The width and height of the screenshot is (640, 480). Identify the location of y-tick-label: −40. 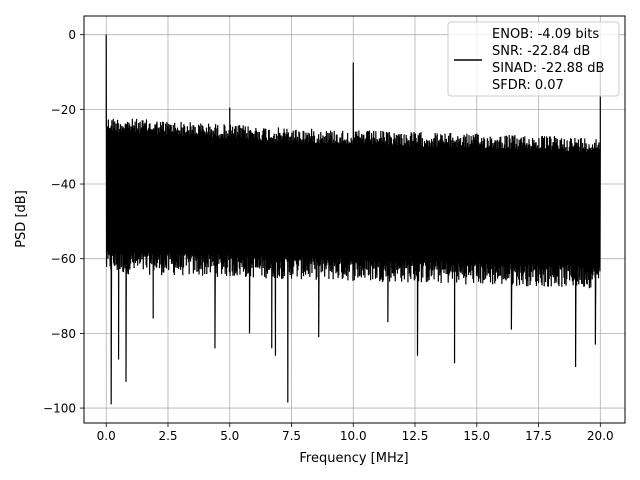
(63, 185).